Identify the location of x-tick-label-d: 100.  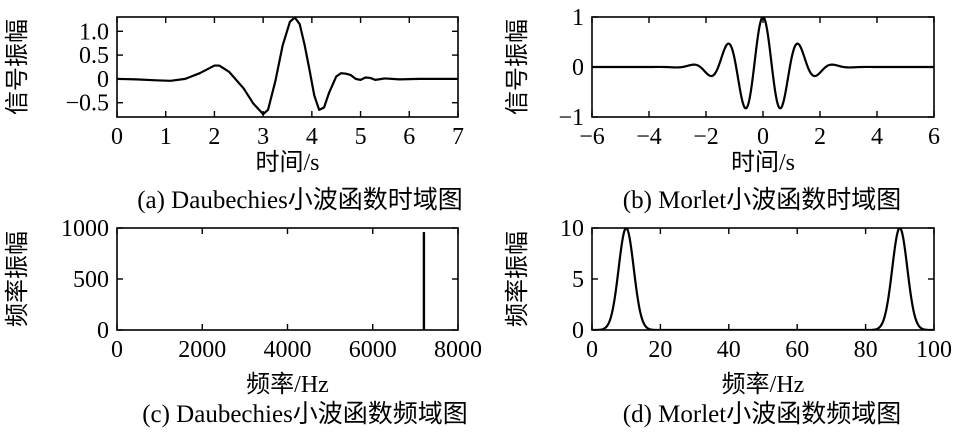
(934, 350).